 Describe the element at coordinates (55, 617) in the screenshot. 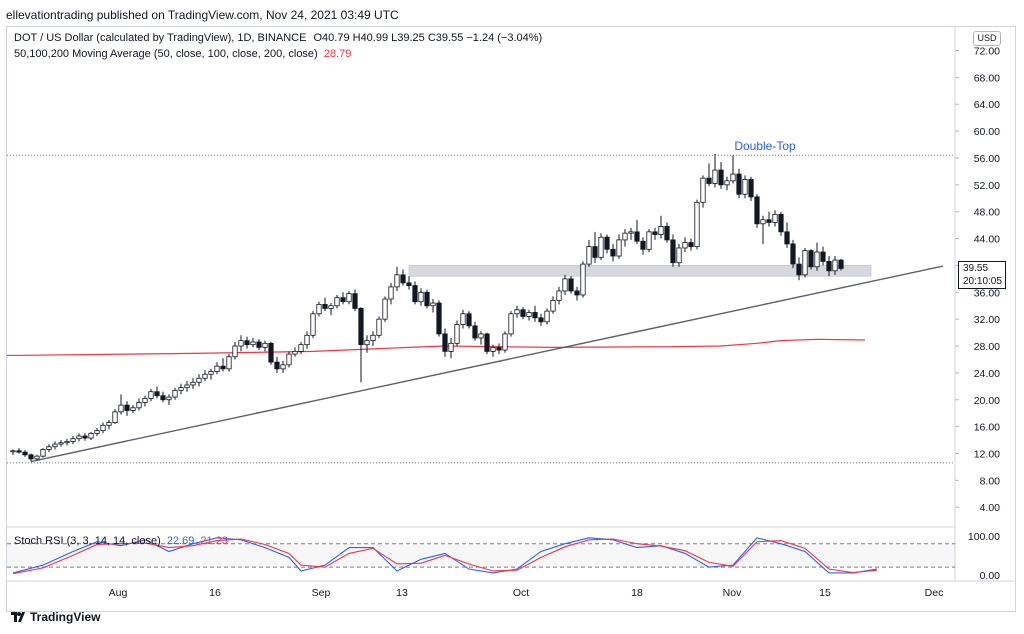

I see `tradingview-logo: TradingView` at that location.